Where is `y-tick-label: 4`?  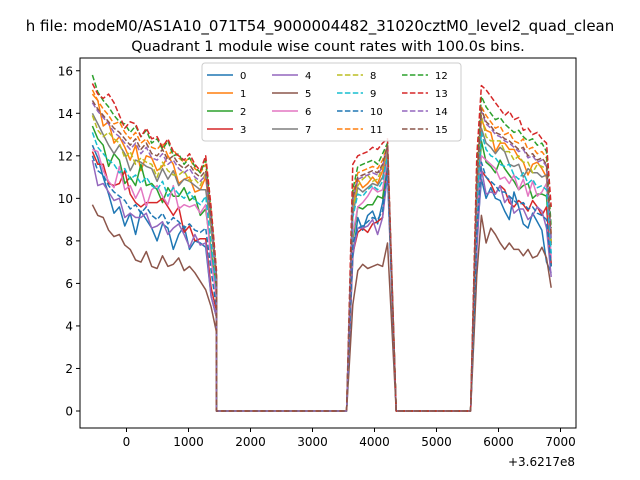 y-tick-label: 4 is located at coordinates (69, 326).